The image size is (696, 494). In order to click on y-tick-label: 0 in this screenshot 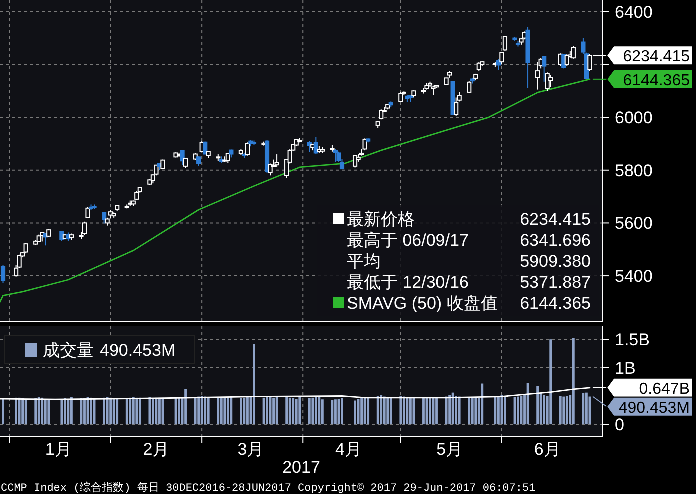, I will do `click(619, 425)`.